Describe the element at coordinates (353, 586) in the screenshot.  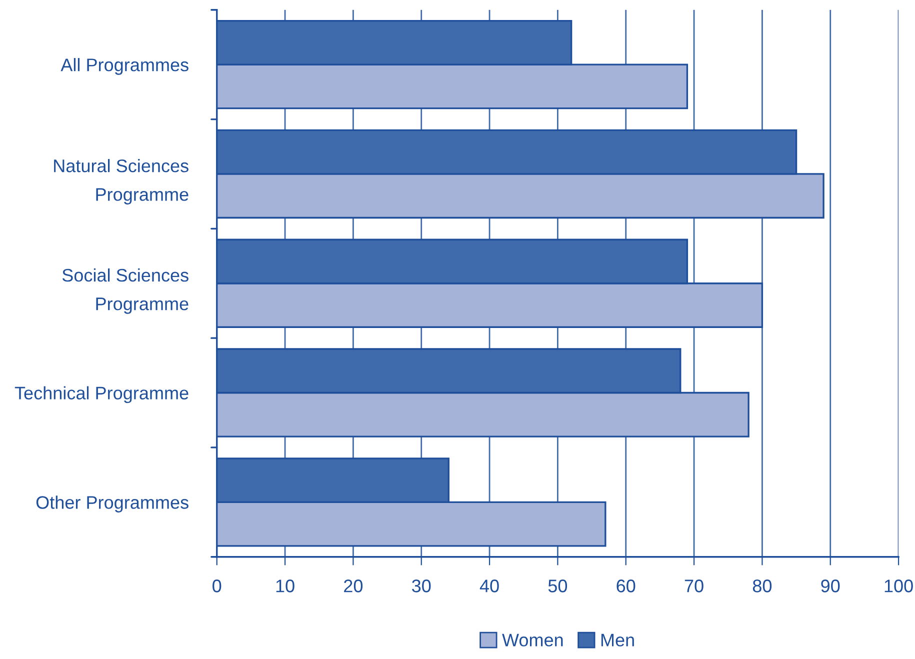
I see `x-tick-label: 20` at that location.